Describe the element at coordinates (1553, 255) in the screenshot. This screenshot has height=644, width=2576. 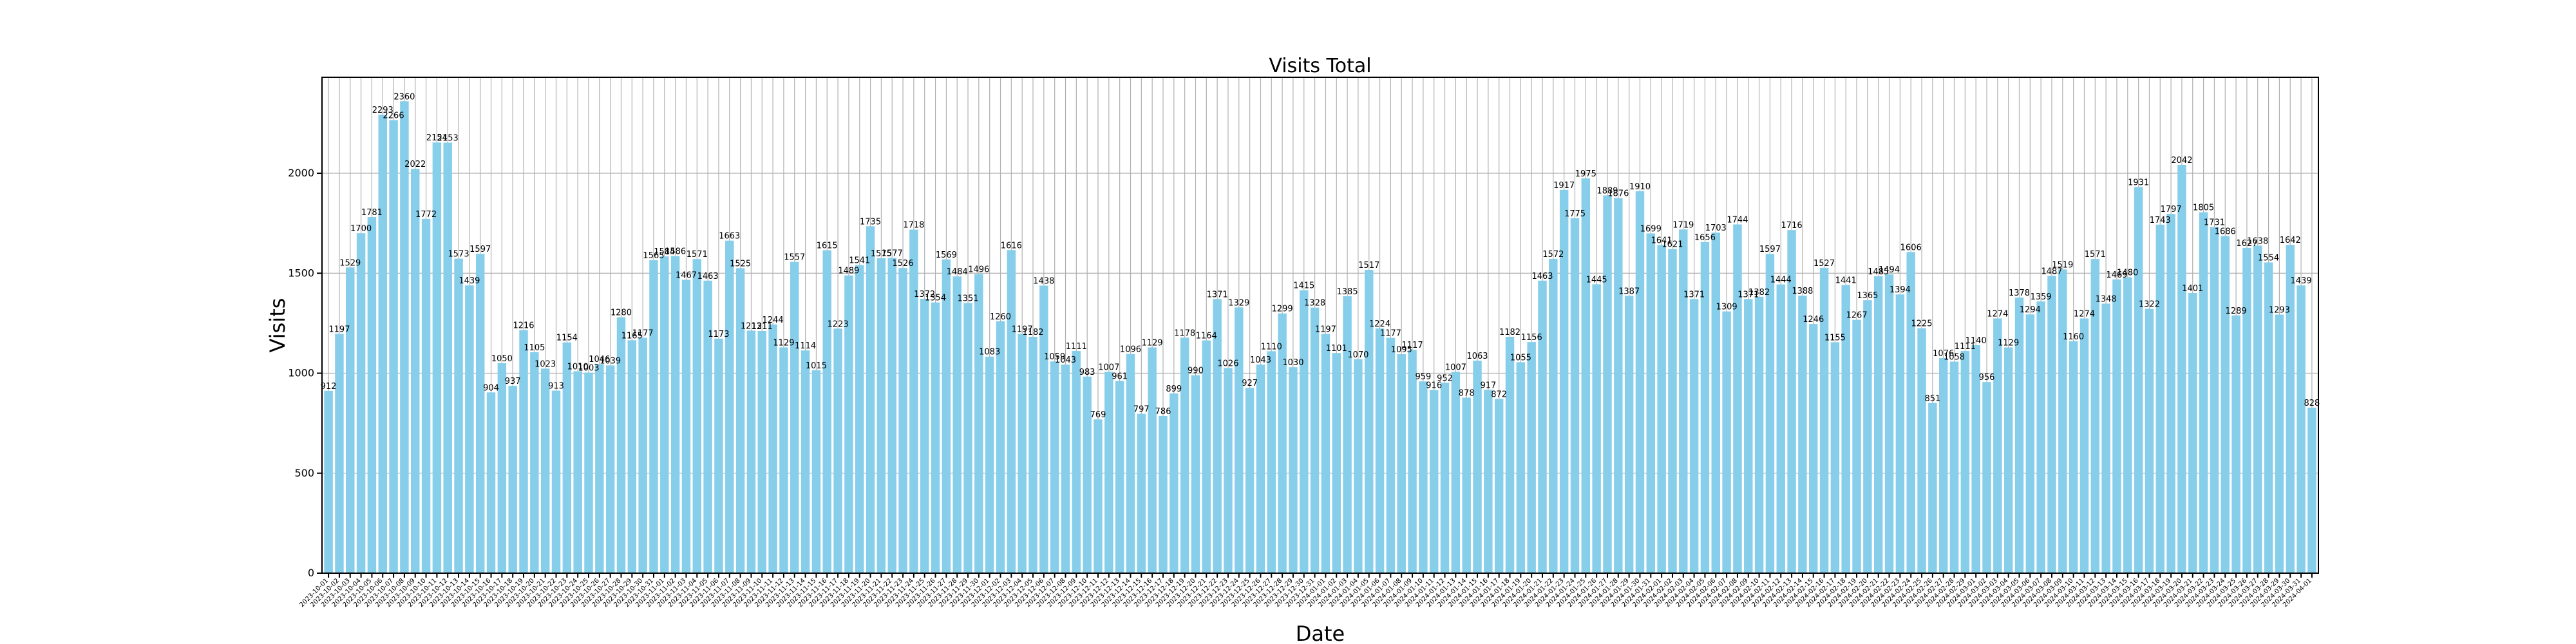
I see `bar-value-label: 1572` at that location.